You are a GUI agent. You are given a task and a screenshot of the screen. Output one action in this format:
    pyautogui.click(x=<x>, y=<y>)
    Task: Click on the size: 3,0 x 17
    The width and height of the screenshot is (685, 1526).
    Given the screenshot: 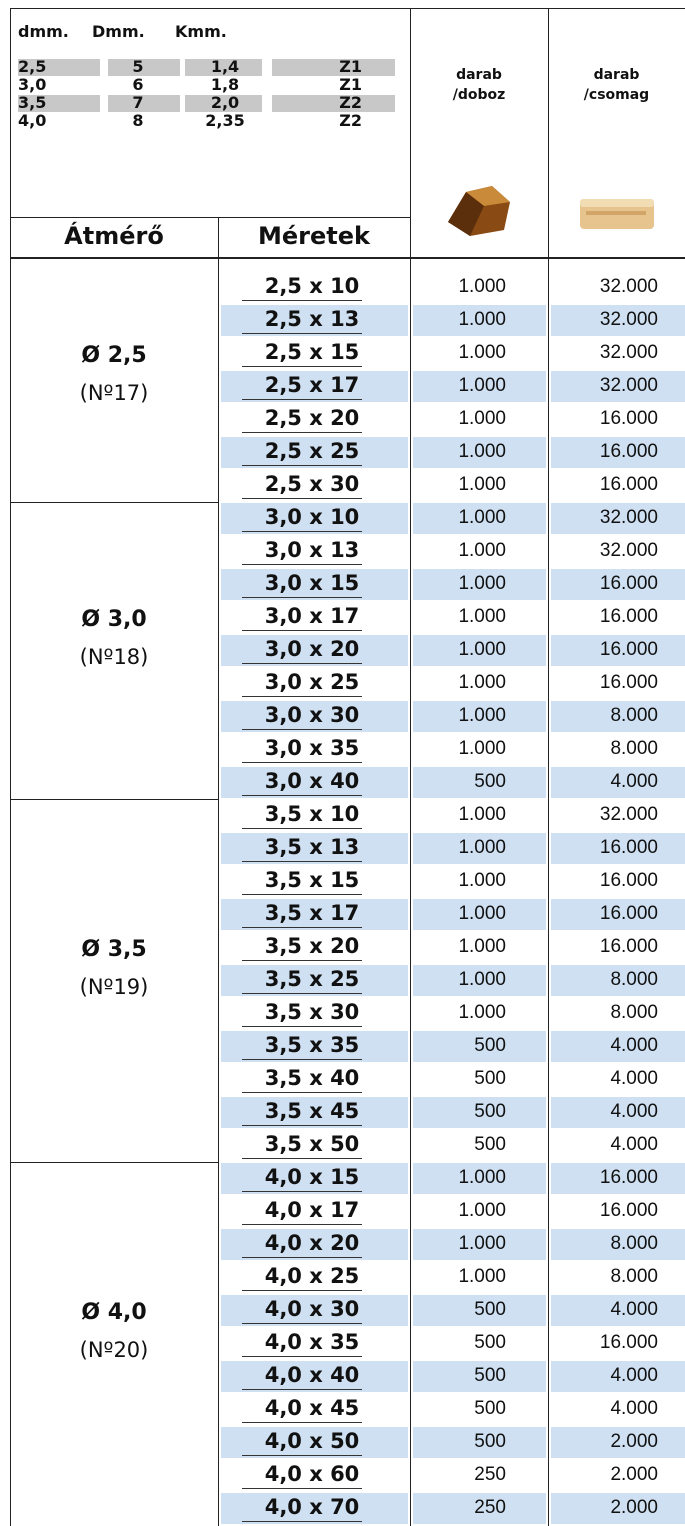 What is the action you would take?
    pyautogui.click(x=312, y=616)
    